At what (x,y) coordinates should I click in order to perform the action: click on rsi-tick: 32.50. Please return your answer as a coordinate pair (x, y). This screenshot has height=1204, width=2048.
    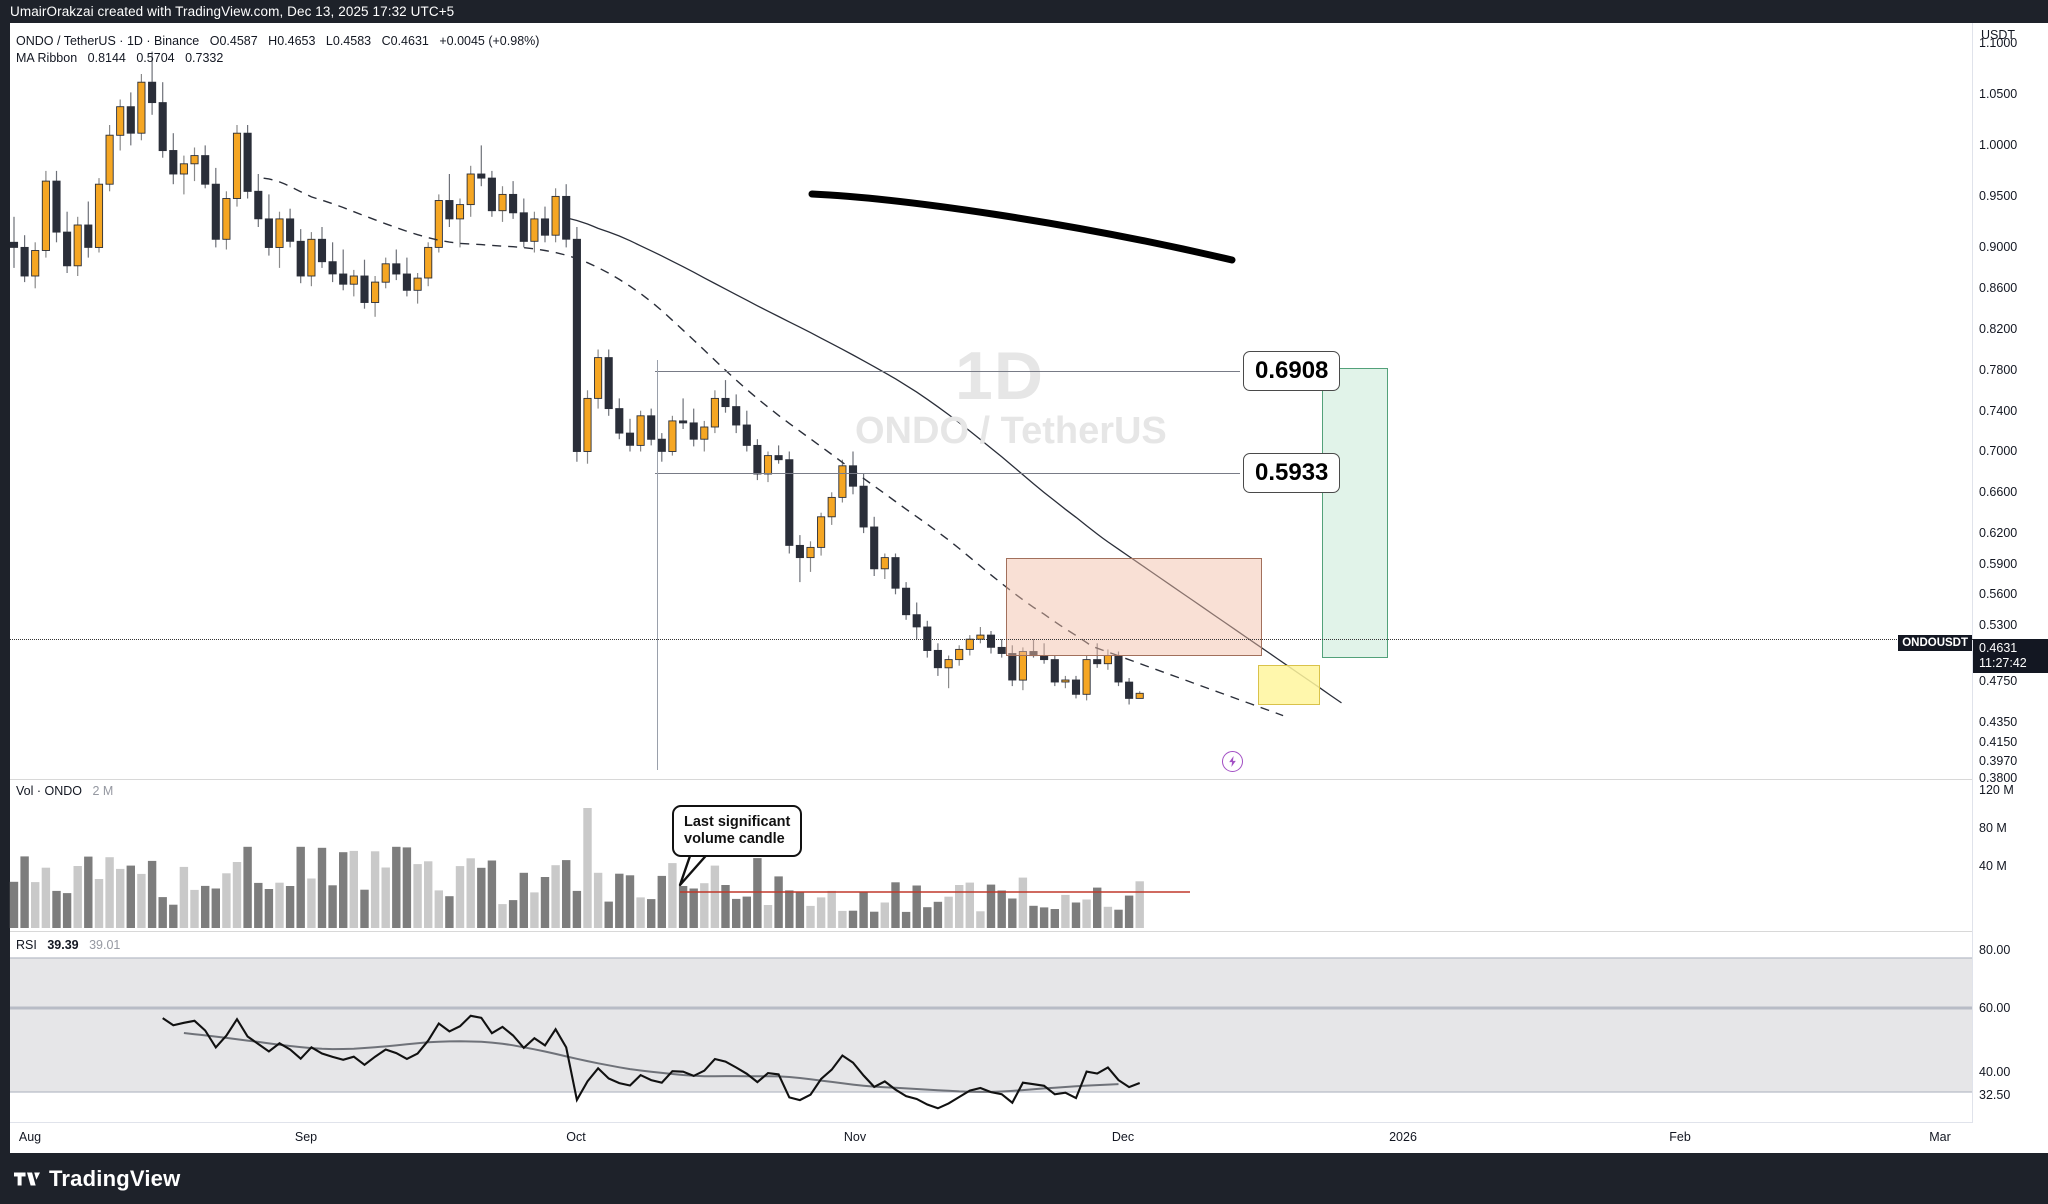
    Looking at the image, I should click on (1995, 1095).